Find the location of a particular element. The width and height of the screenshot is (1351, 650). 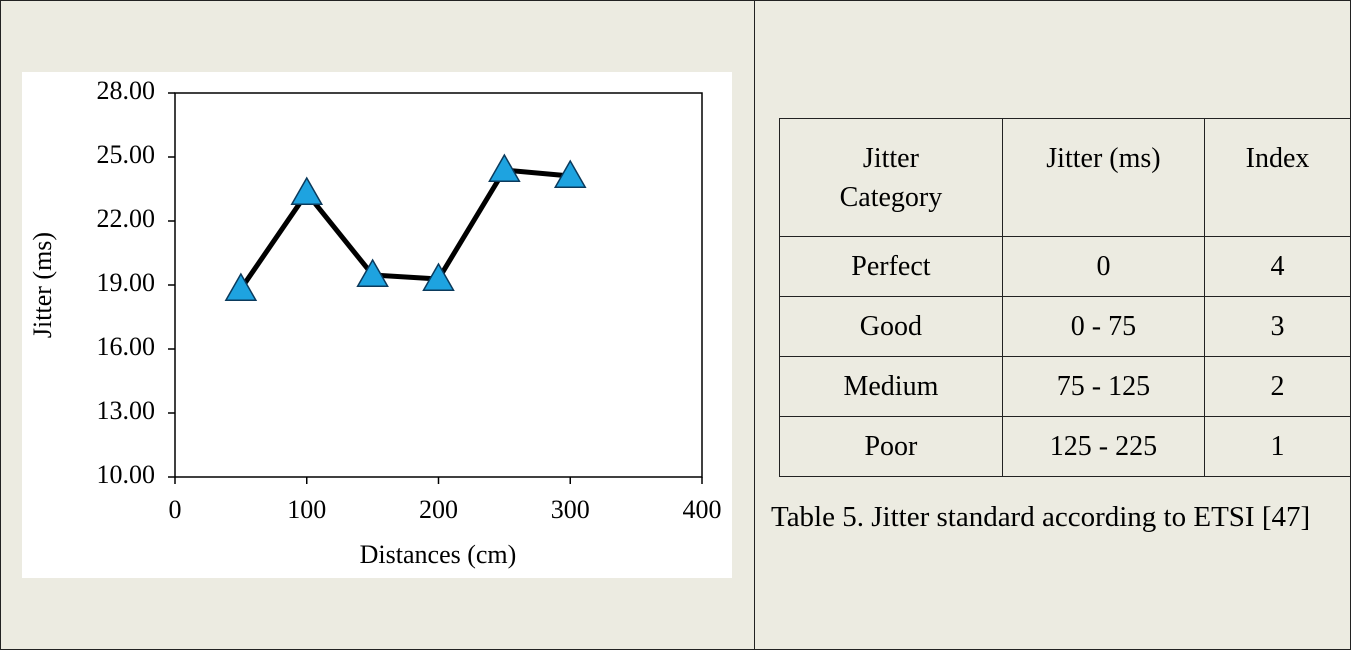

table-row: Poor 125 - 225 1 is located at coordinates (1065, 446).